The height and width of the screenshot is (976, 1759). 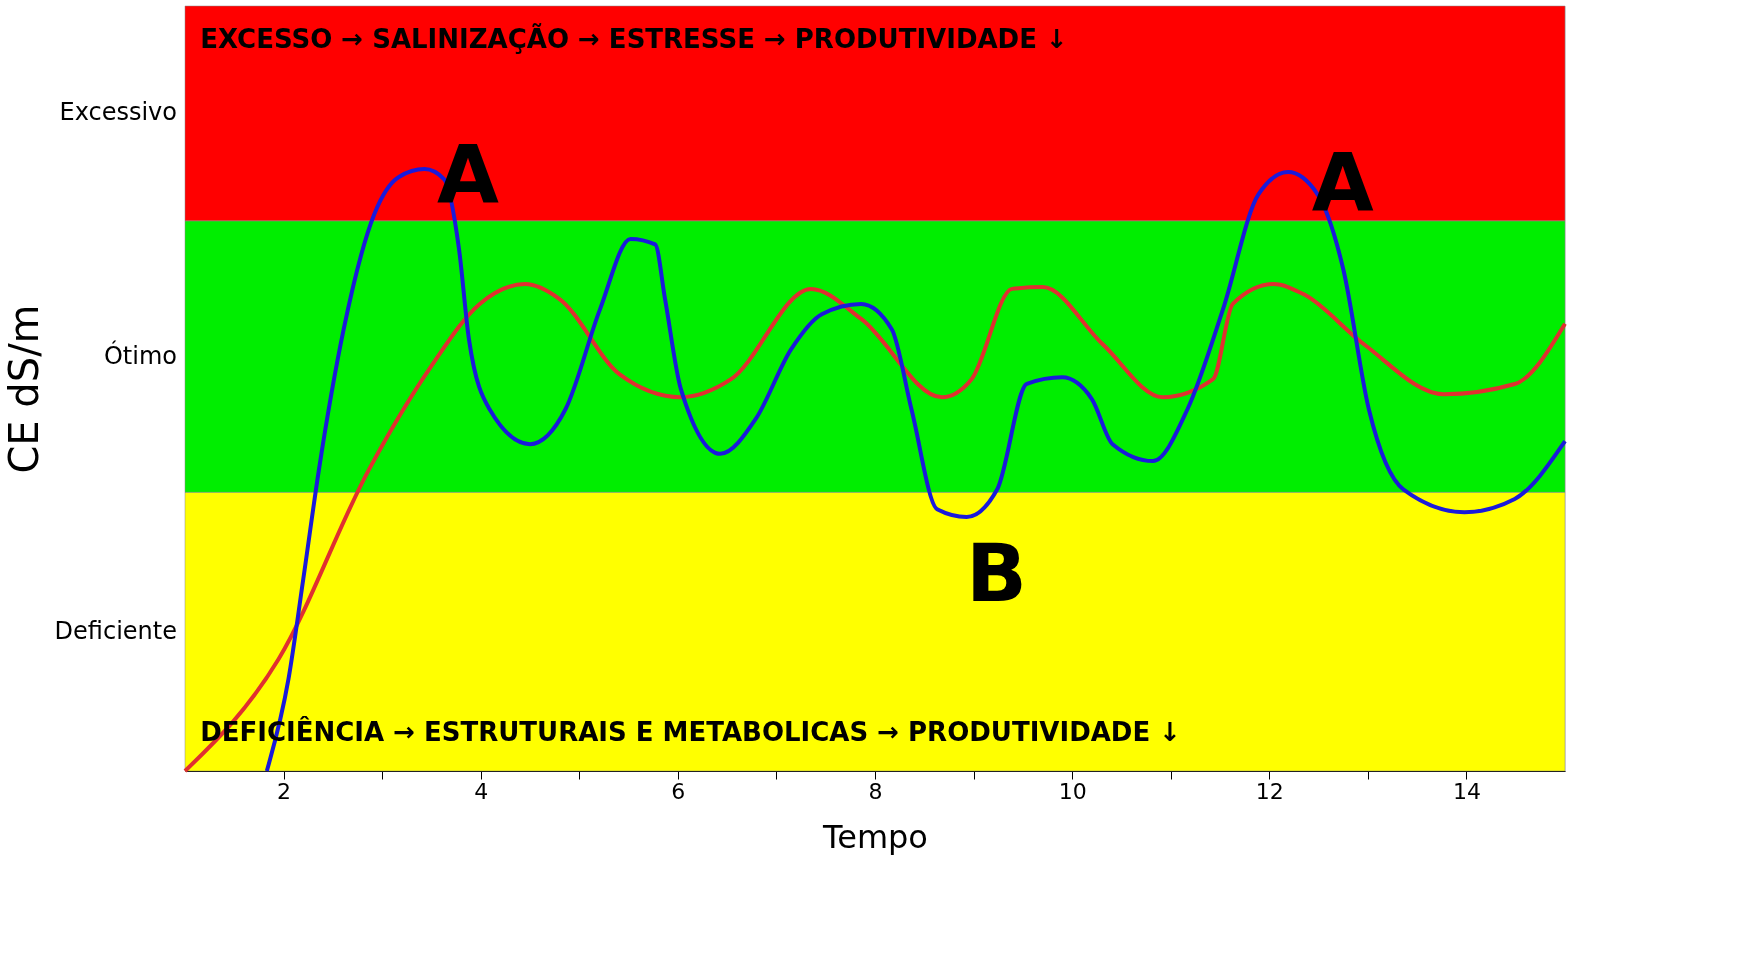 I want to click on annotation: B, so click(x=996, y=573).